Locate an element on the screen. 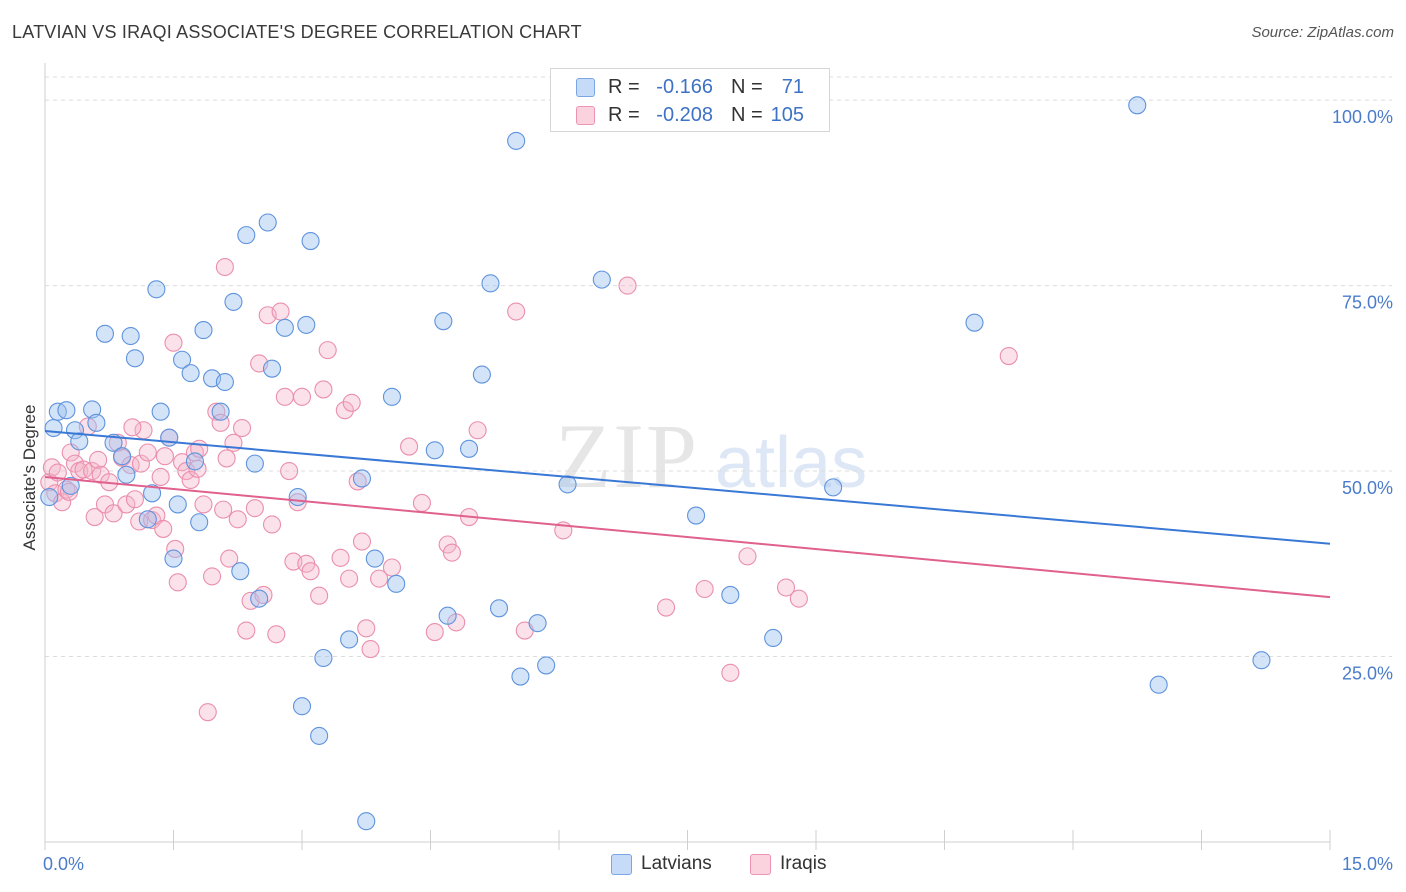 The image size is (1406, 892). y-tick-label: 25.0% is located at coordinates (1367, 674).